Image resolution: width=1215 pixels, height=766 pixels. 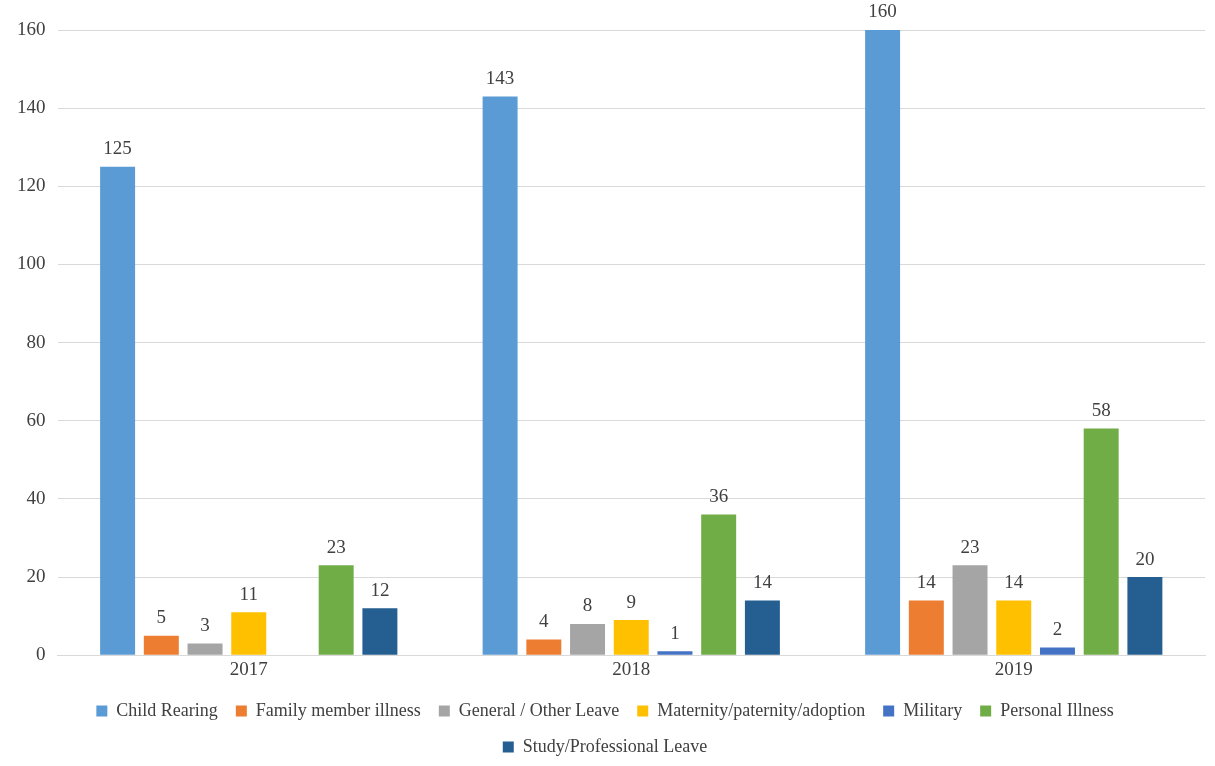 I want to click on y-tick-label: 20, so click(x=36, y=576).